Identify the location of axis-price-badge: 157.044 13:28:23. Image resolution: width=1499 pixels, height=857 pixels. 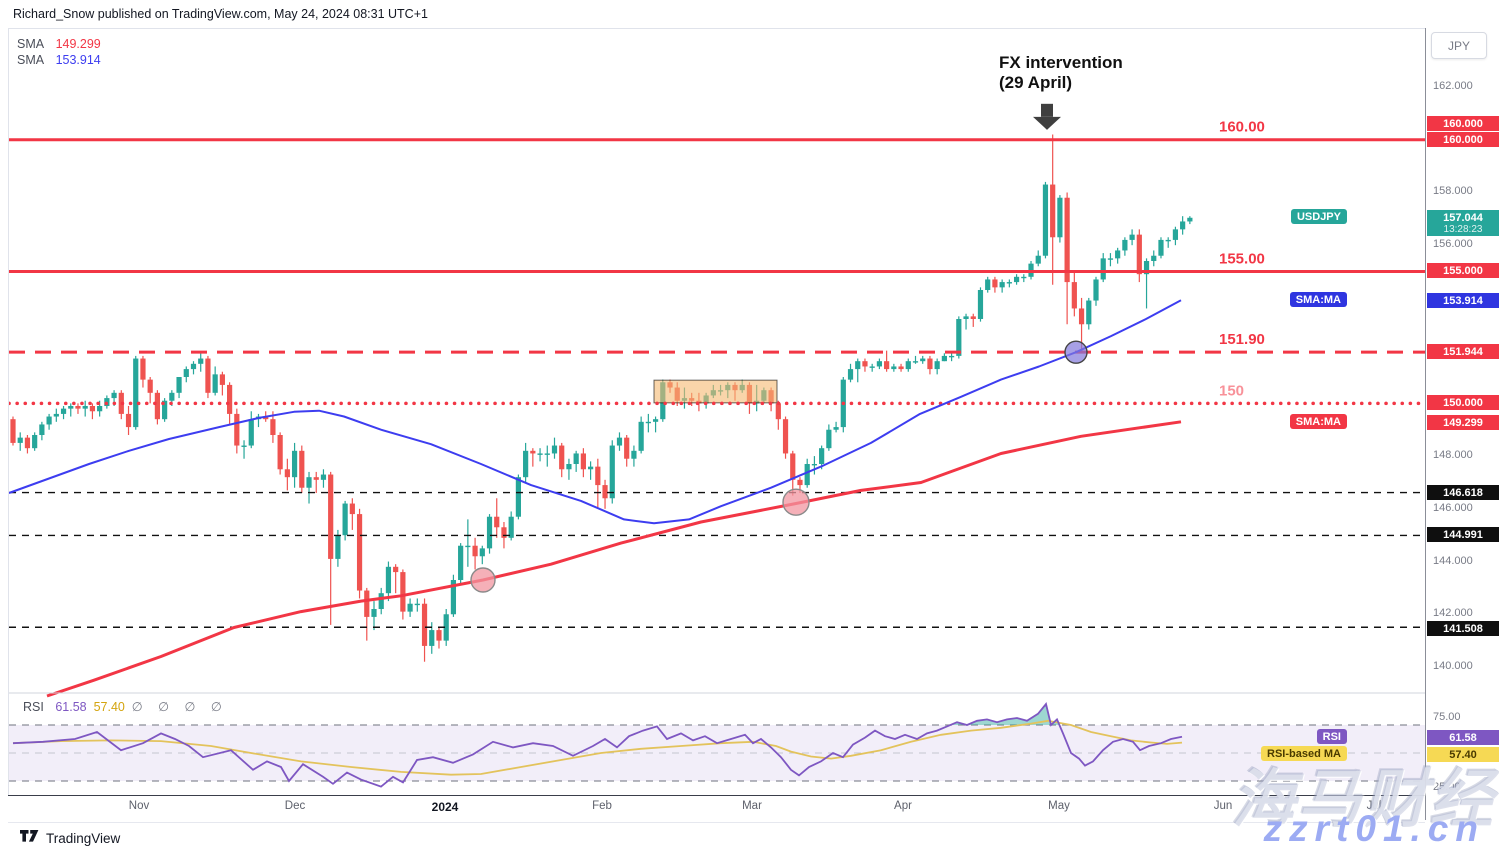
(1463, 223).